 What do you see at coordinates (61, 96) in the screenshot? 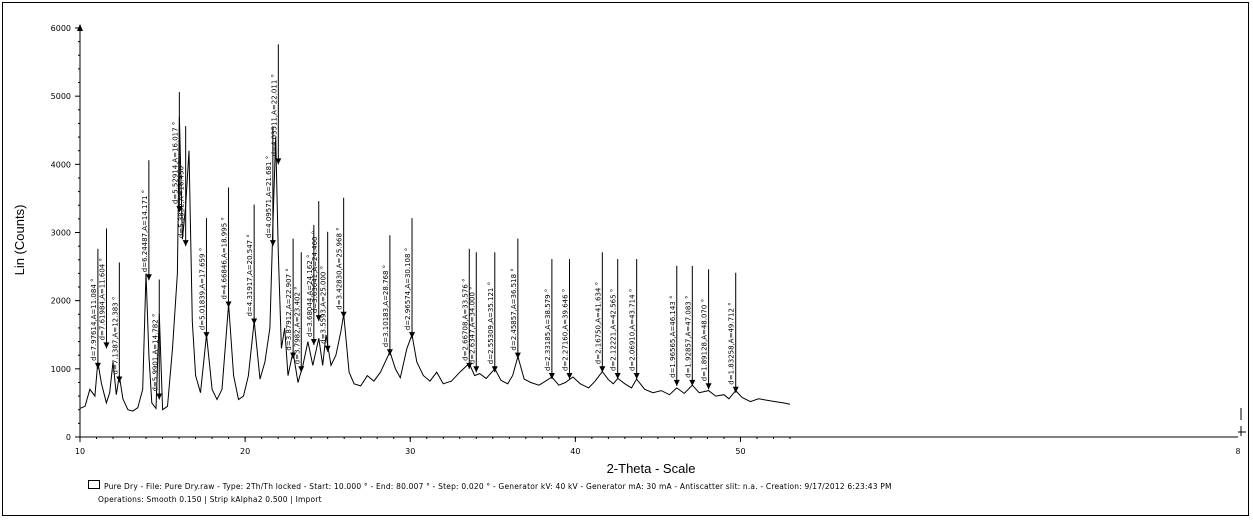
I see `y-tick-label: 5000` at bounding box center [61, 96].